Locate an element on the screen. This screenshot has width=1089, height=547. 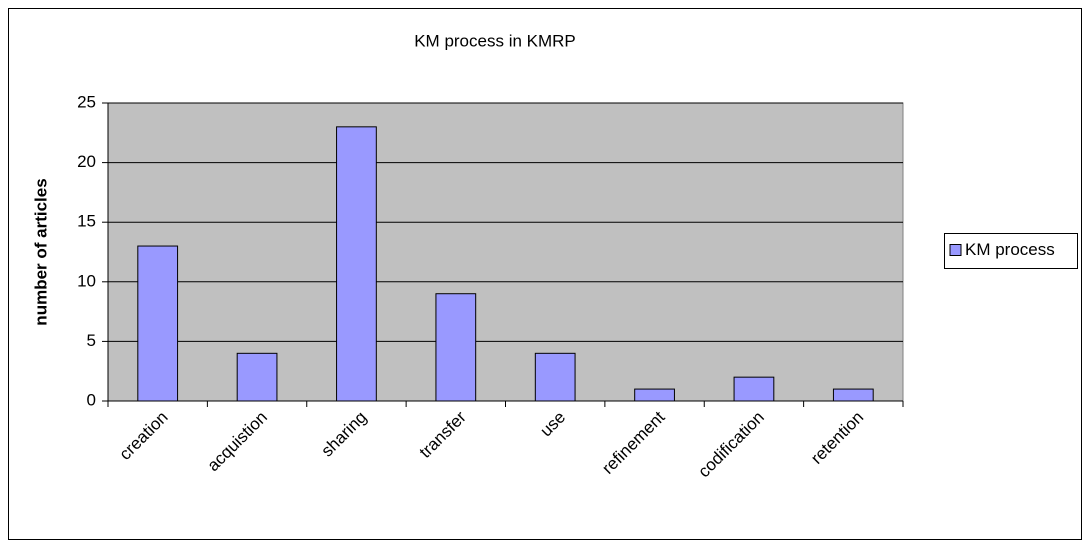
y-tick-label: 0 is located at coordinates (91, 399).